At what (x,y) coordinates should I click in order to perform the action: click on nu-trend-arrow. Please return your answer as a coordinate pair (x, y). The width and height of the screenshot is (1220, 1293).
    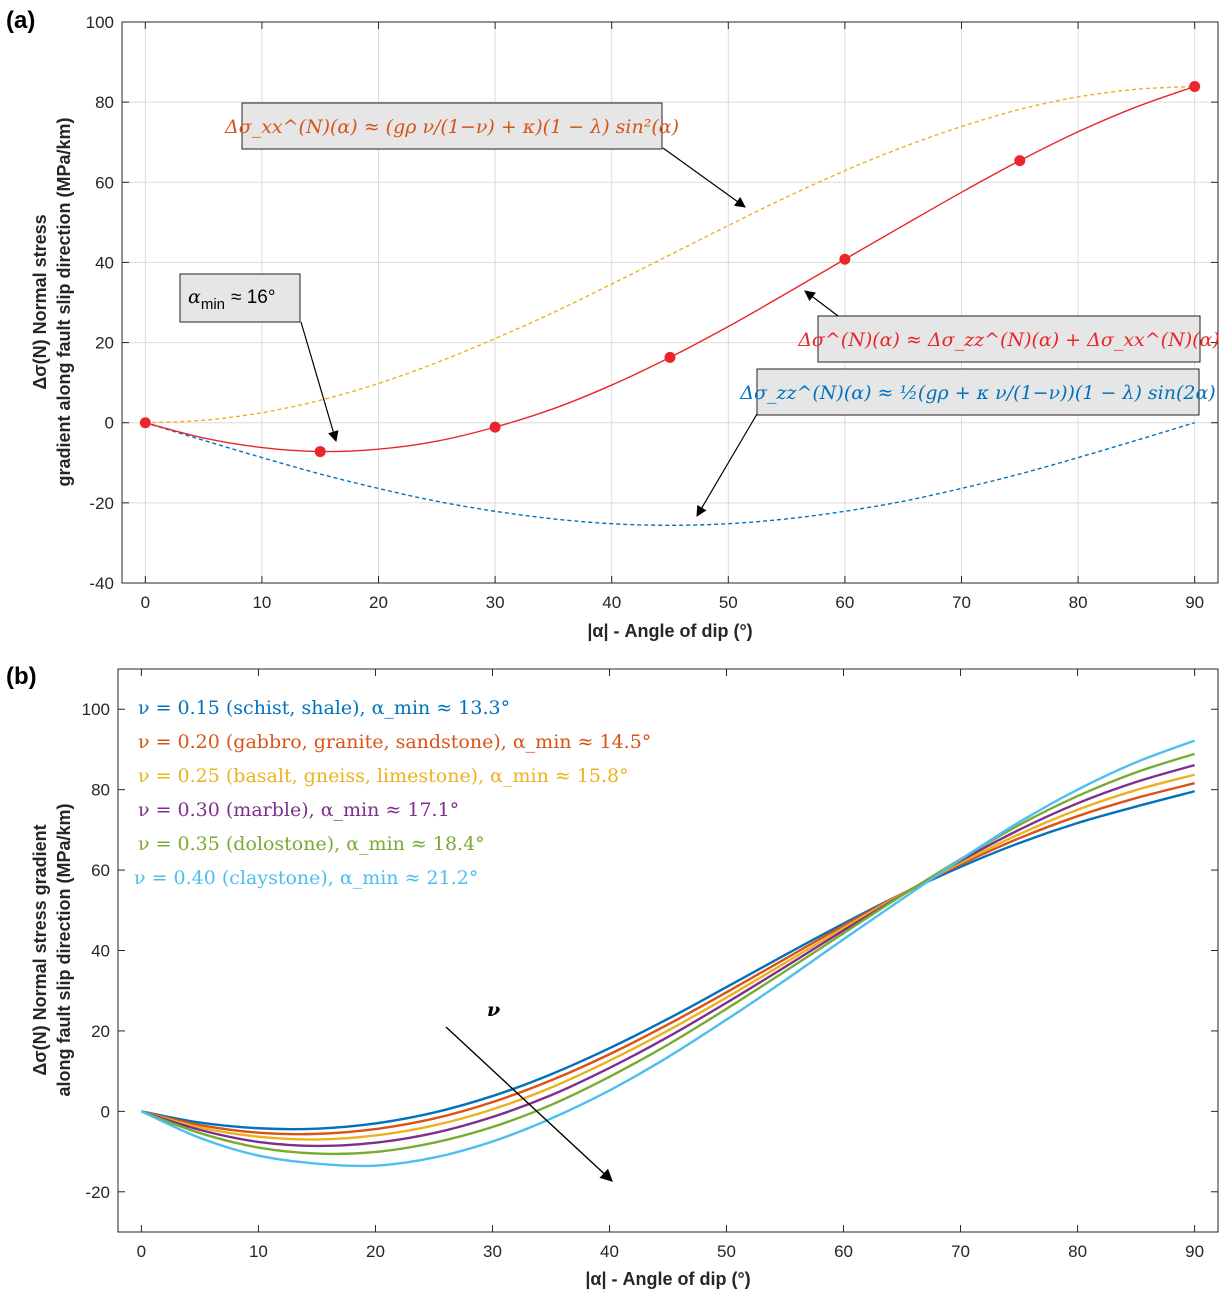
    Looking at the image, I should click on (529, 1104).